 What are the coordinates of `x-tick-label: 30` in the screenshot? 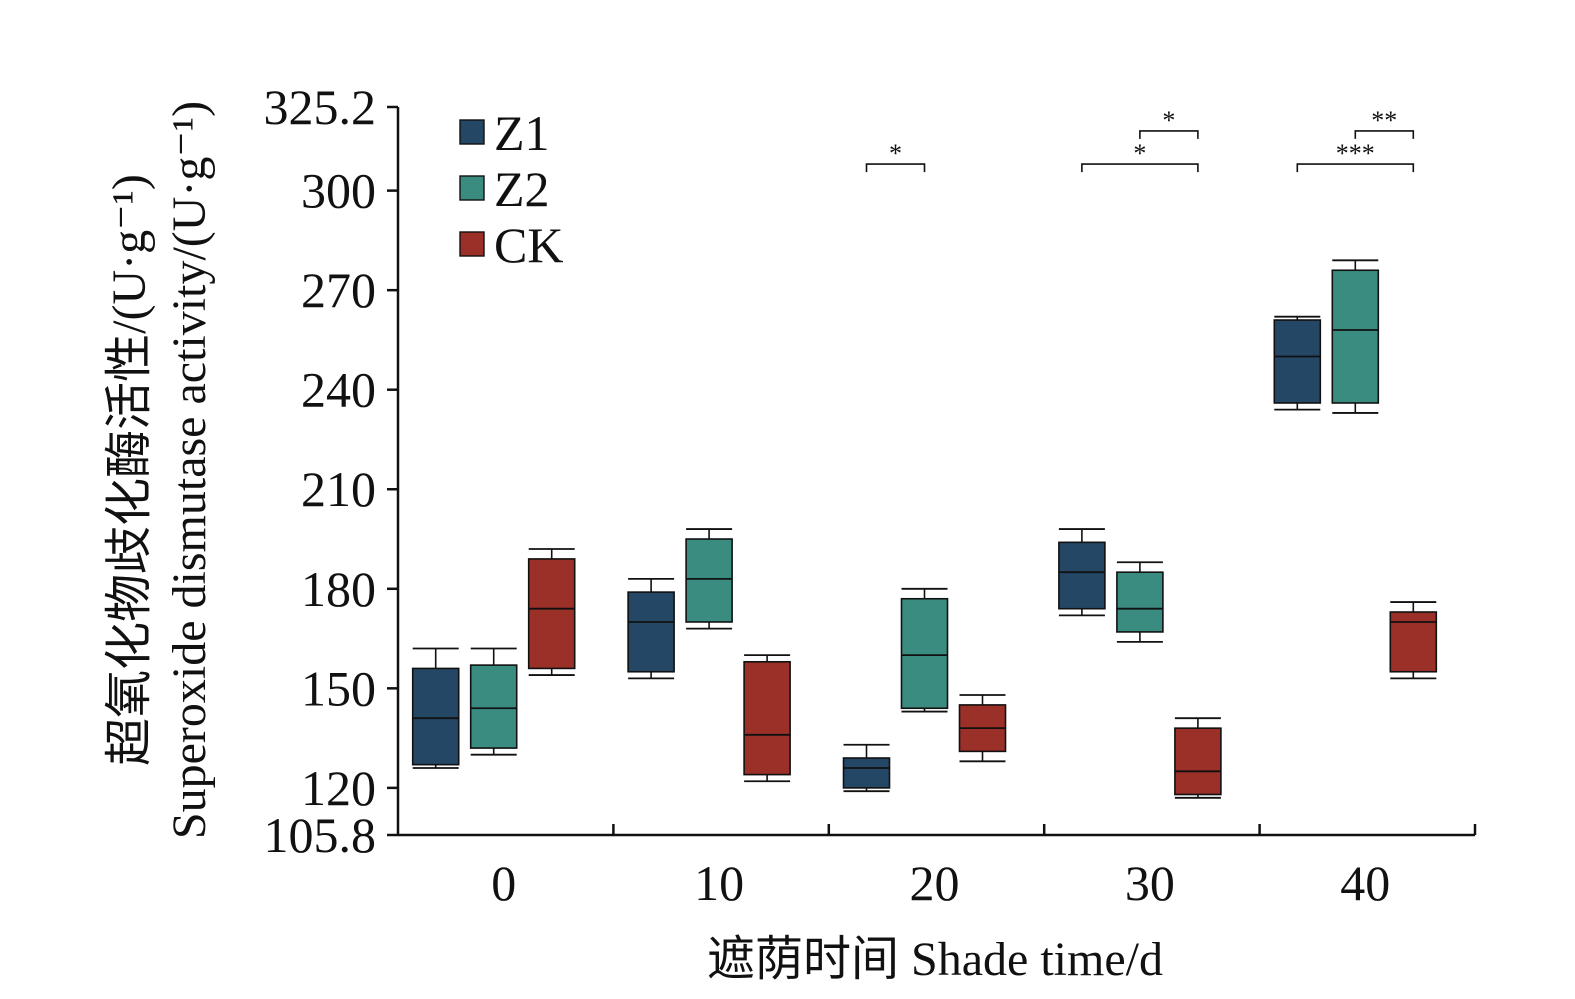 It's located at (1150, 883).